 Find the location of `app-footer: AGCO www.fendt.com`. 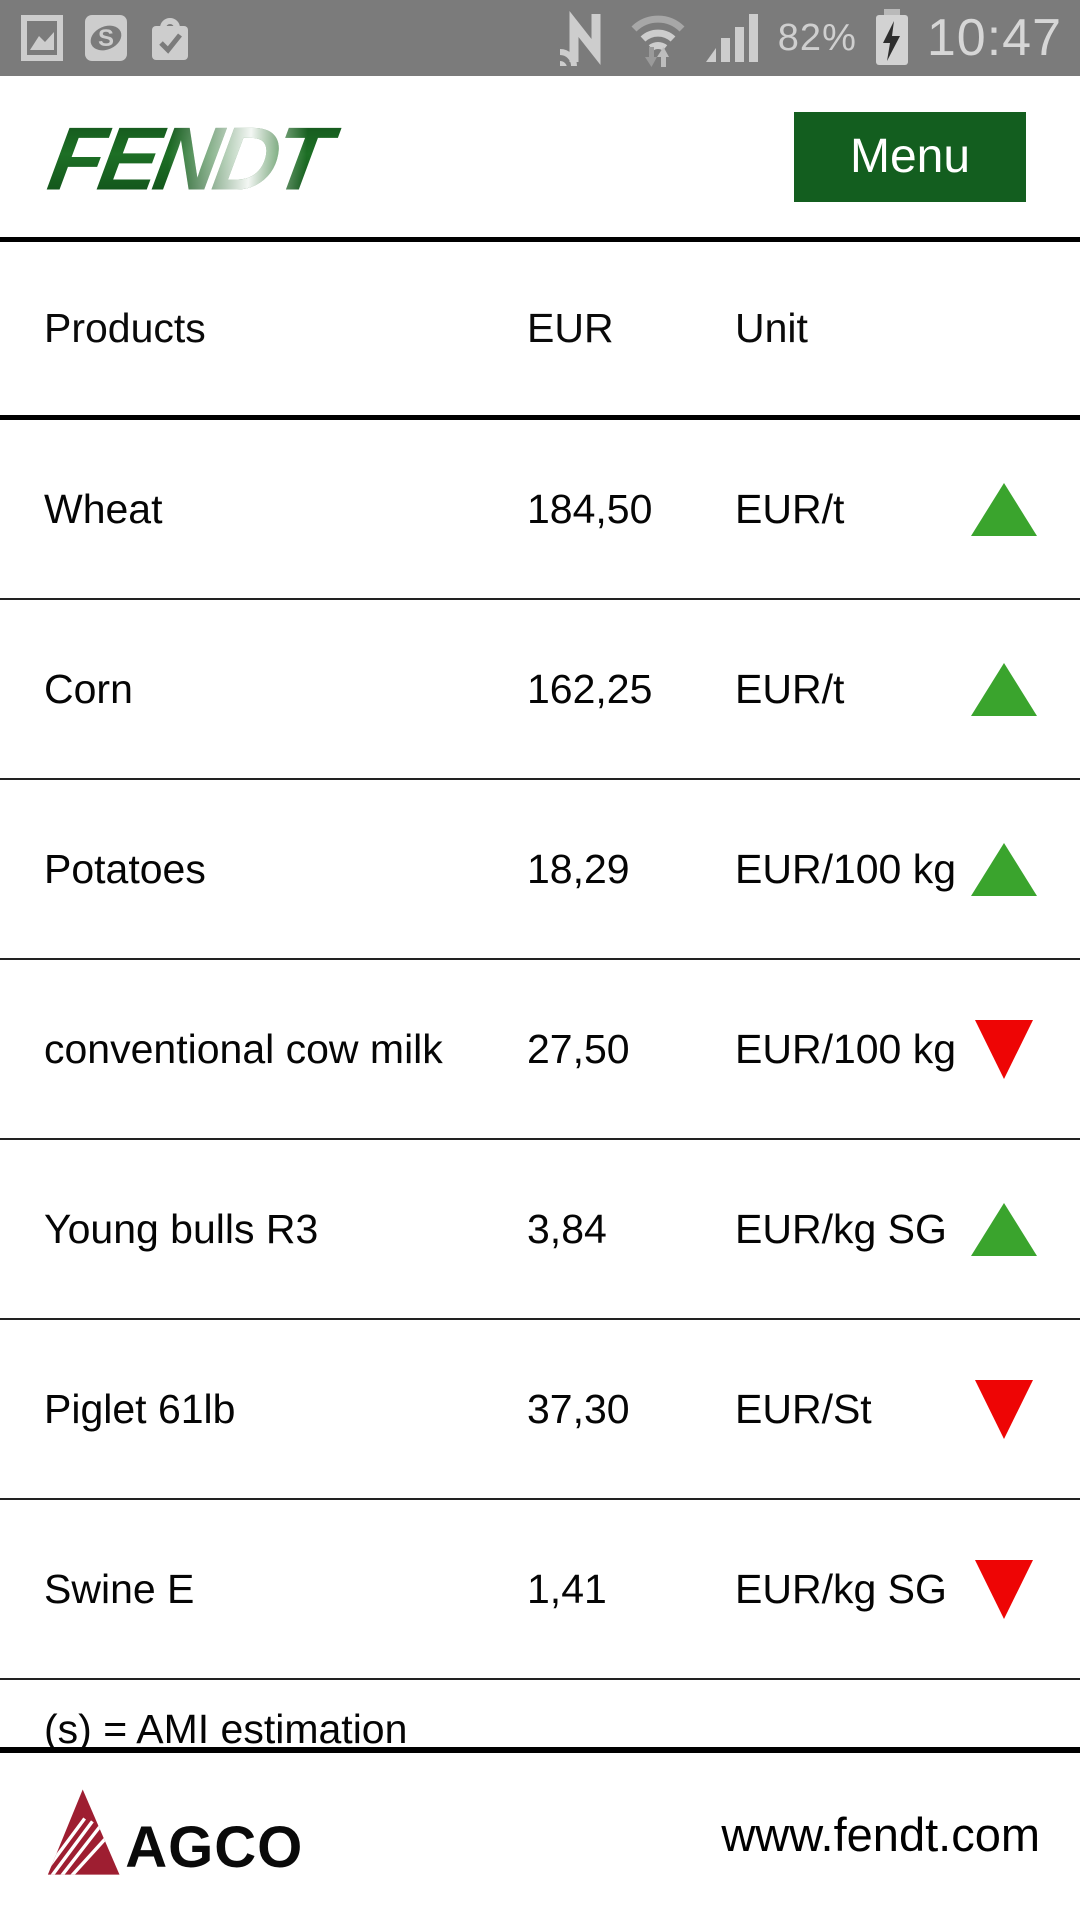

app-footer: AGCO www.fendt.com is located at coordinates (540, 1834).